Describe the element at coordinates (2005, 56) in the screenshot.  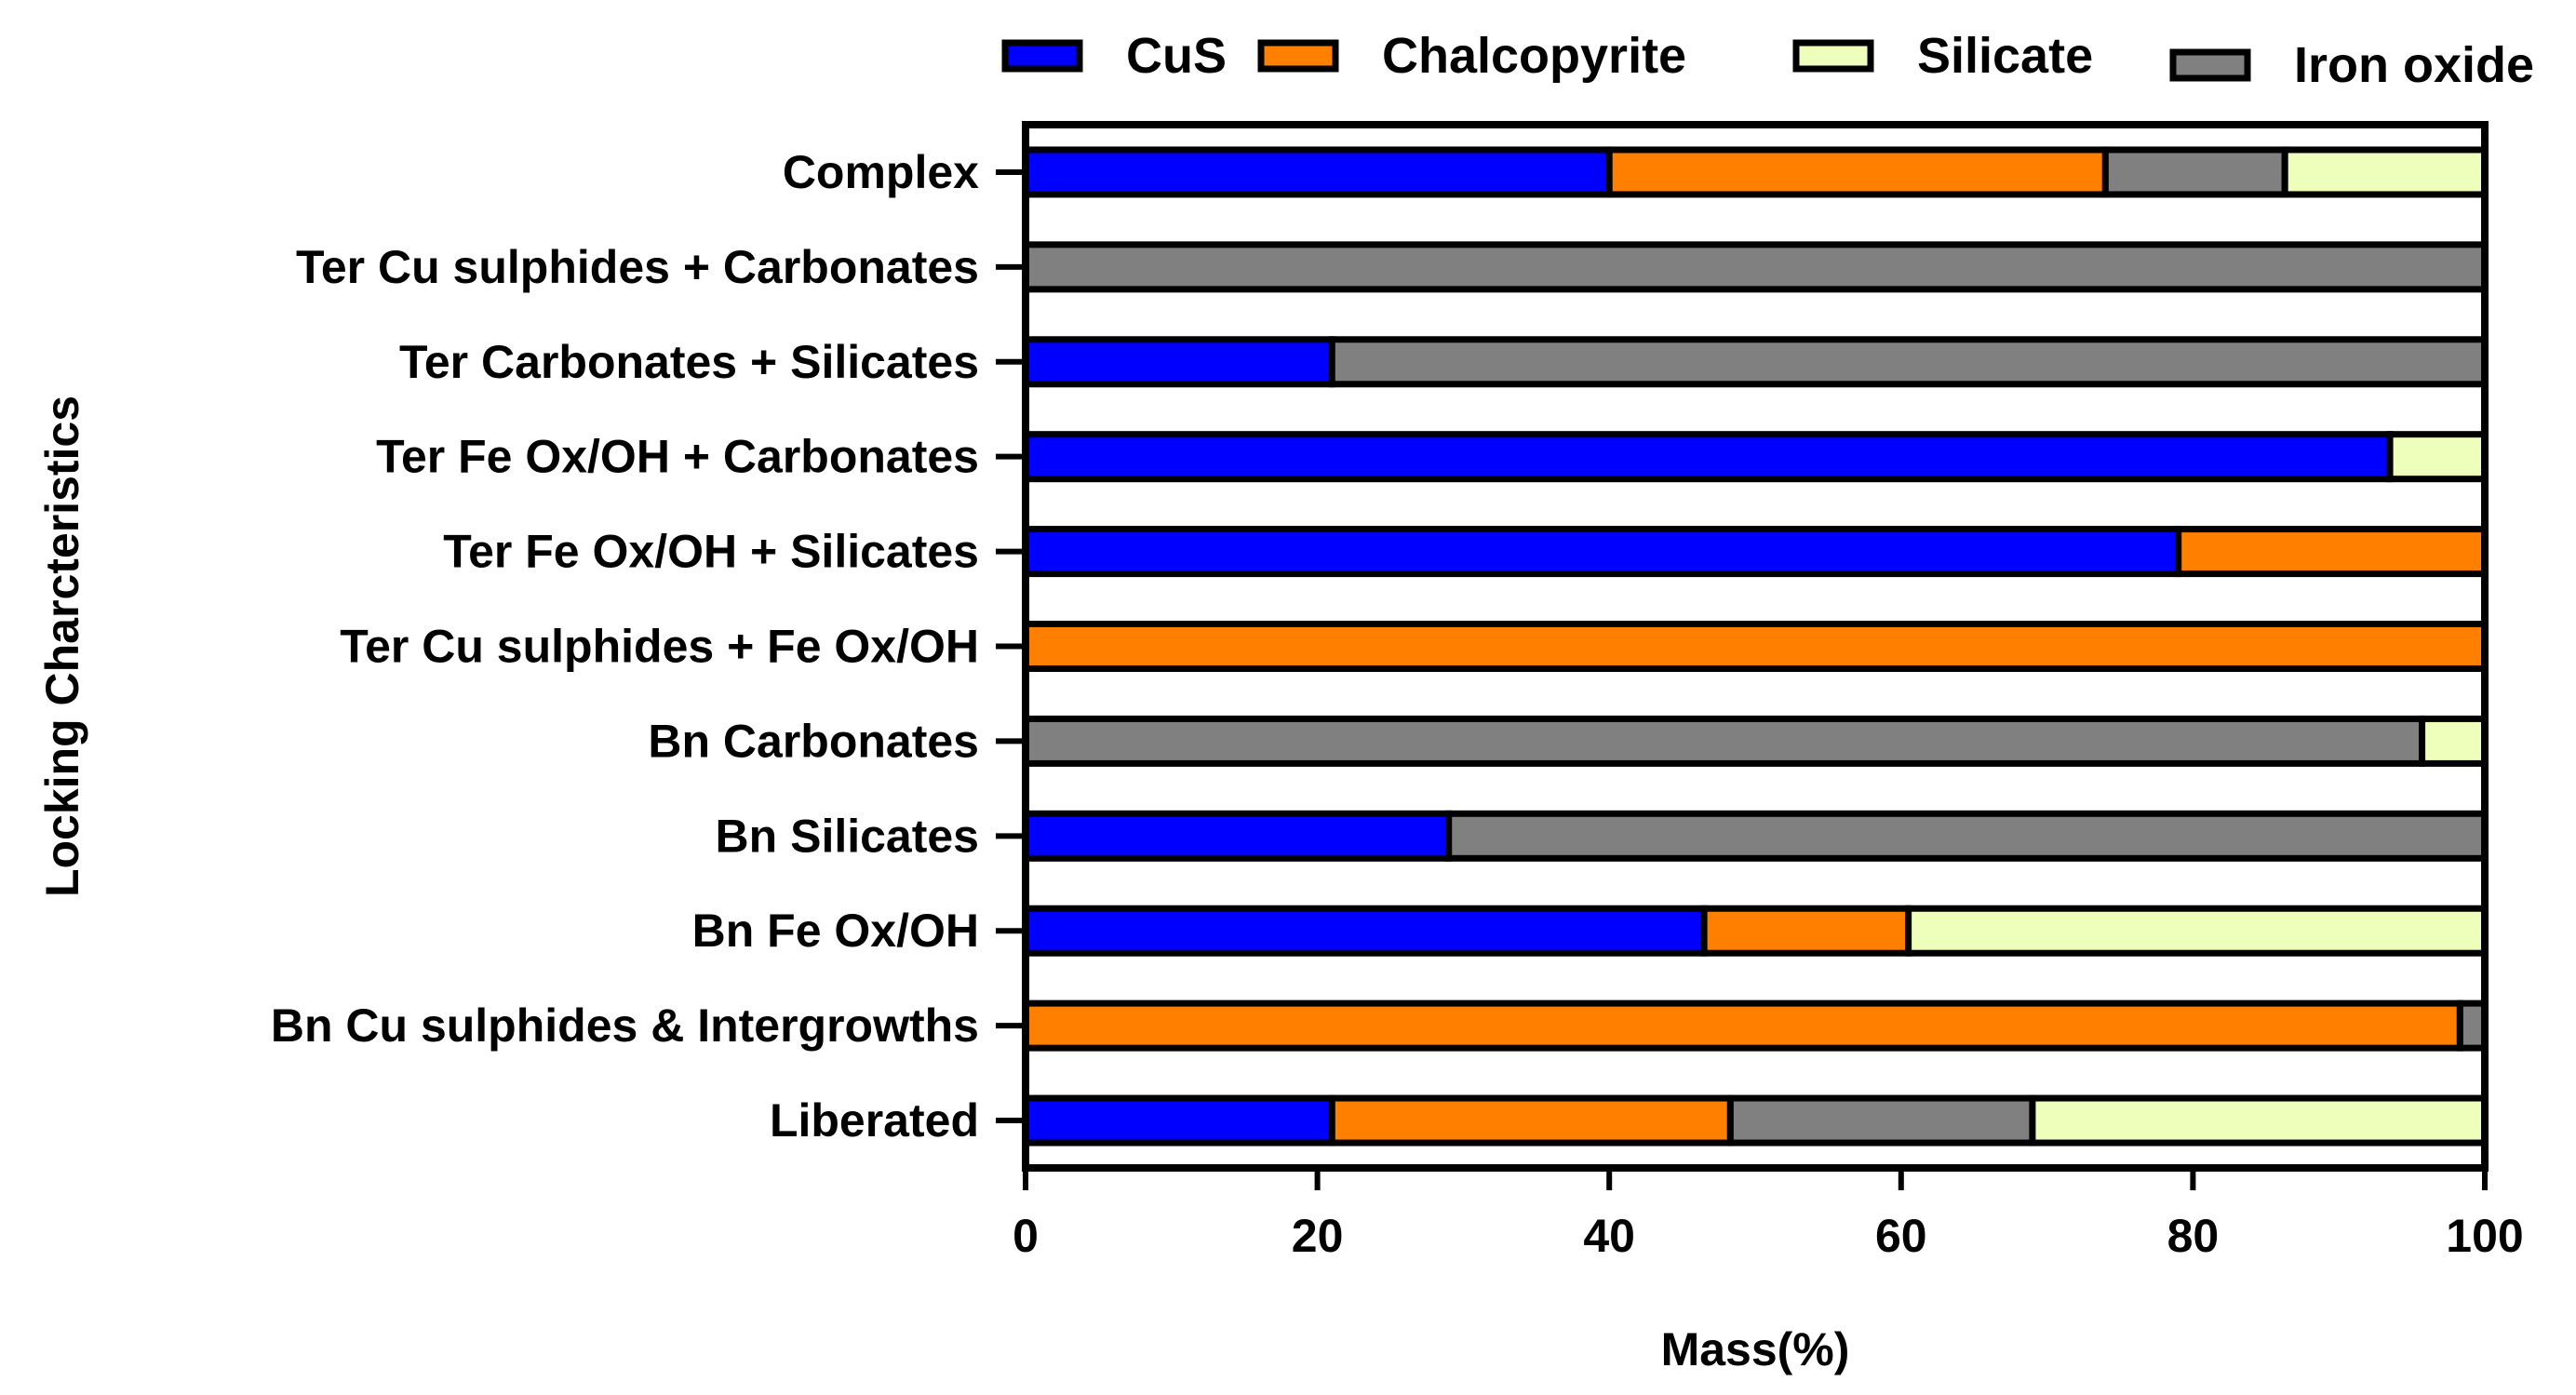
I see `legend-label-silicate: Silicate` at that location.